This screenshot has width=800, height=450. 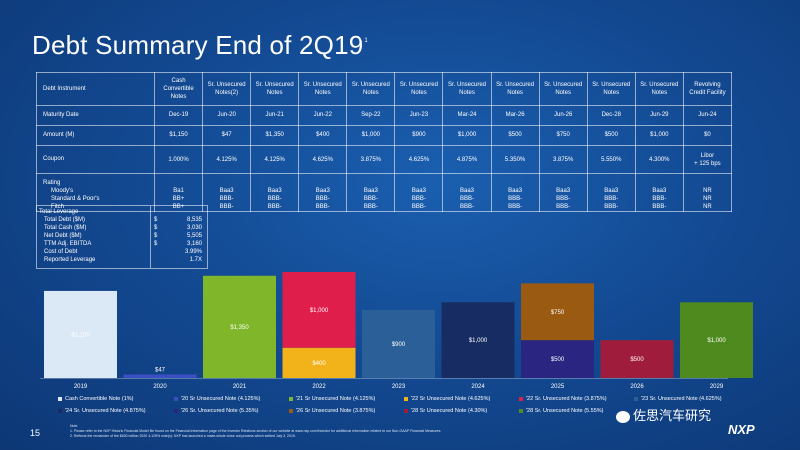 I want to click on leverage-value: 3,160, so click(x=194, y=244).